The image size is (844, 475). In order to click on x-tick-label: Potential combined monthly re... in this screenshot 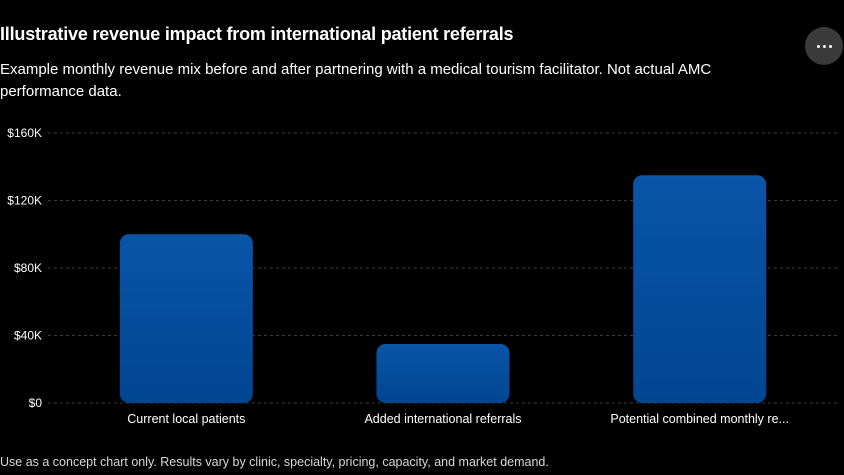, I will do `click(699, 419)`.